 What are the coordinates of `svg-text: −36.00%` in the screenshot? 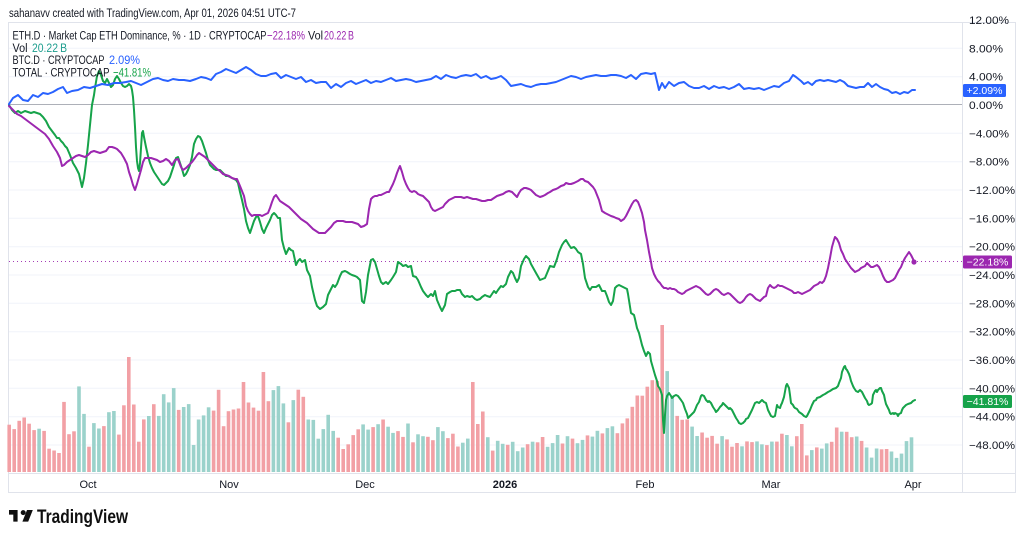 It's located at (992, 361).